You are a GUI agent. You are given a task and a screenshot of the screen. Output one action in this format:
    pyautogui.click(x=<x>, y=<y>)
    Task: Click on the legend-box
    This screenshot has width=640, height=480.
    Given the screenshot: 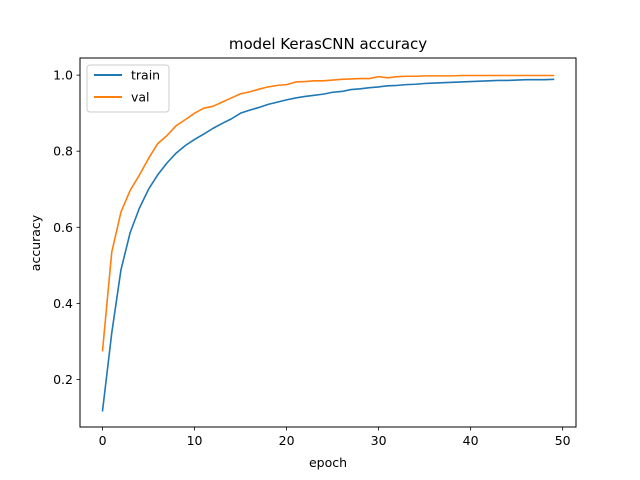 What is the action you would take?
    pyautogui.click(x=128, y=88)
    